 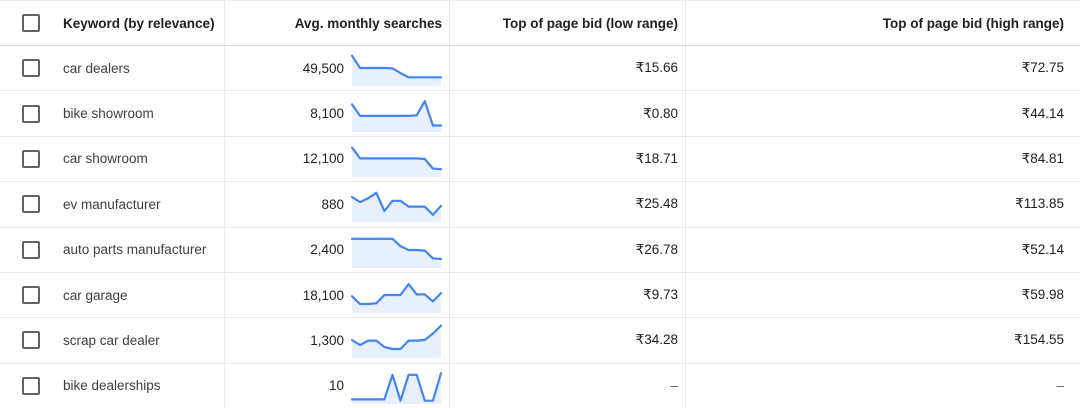 I want to click on header-cell-avg-searches: Avg. monthly searches, so click(x=337, y=23).